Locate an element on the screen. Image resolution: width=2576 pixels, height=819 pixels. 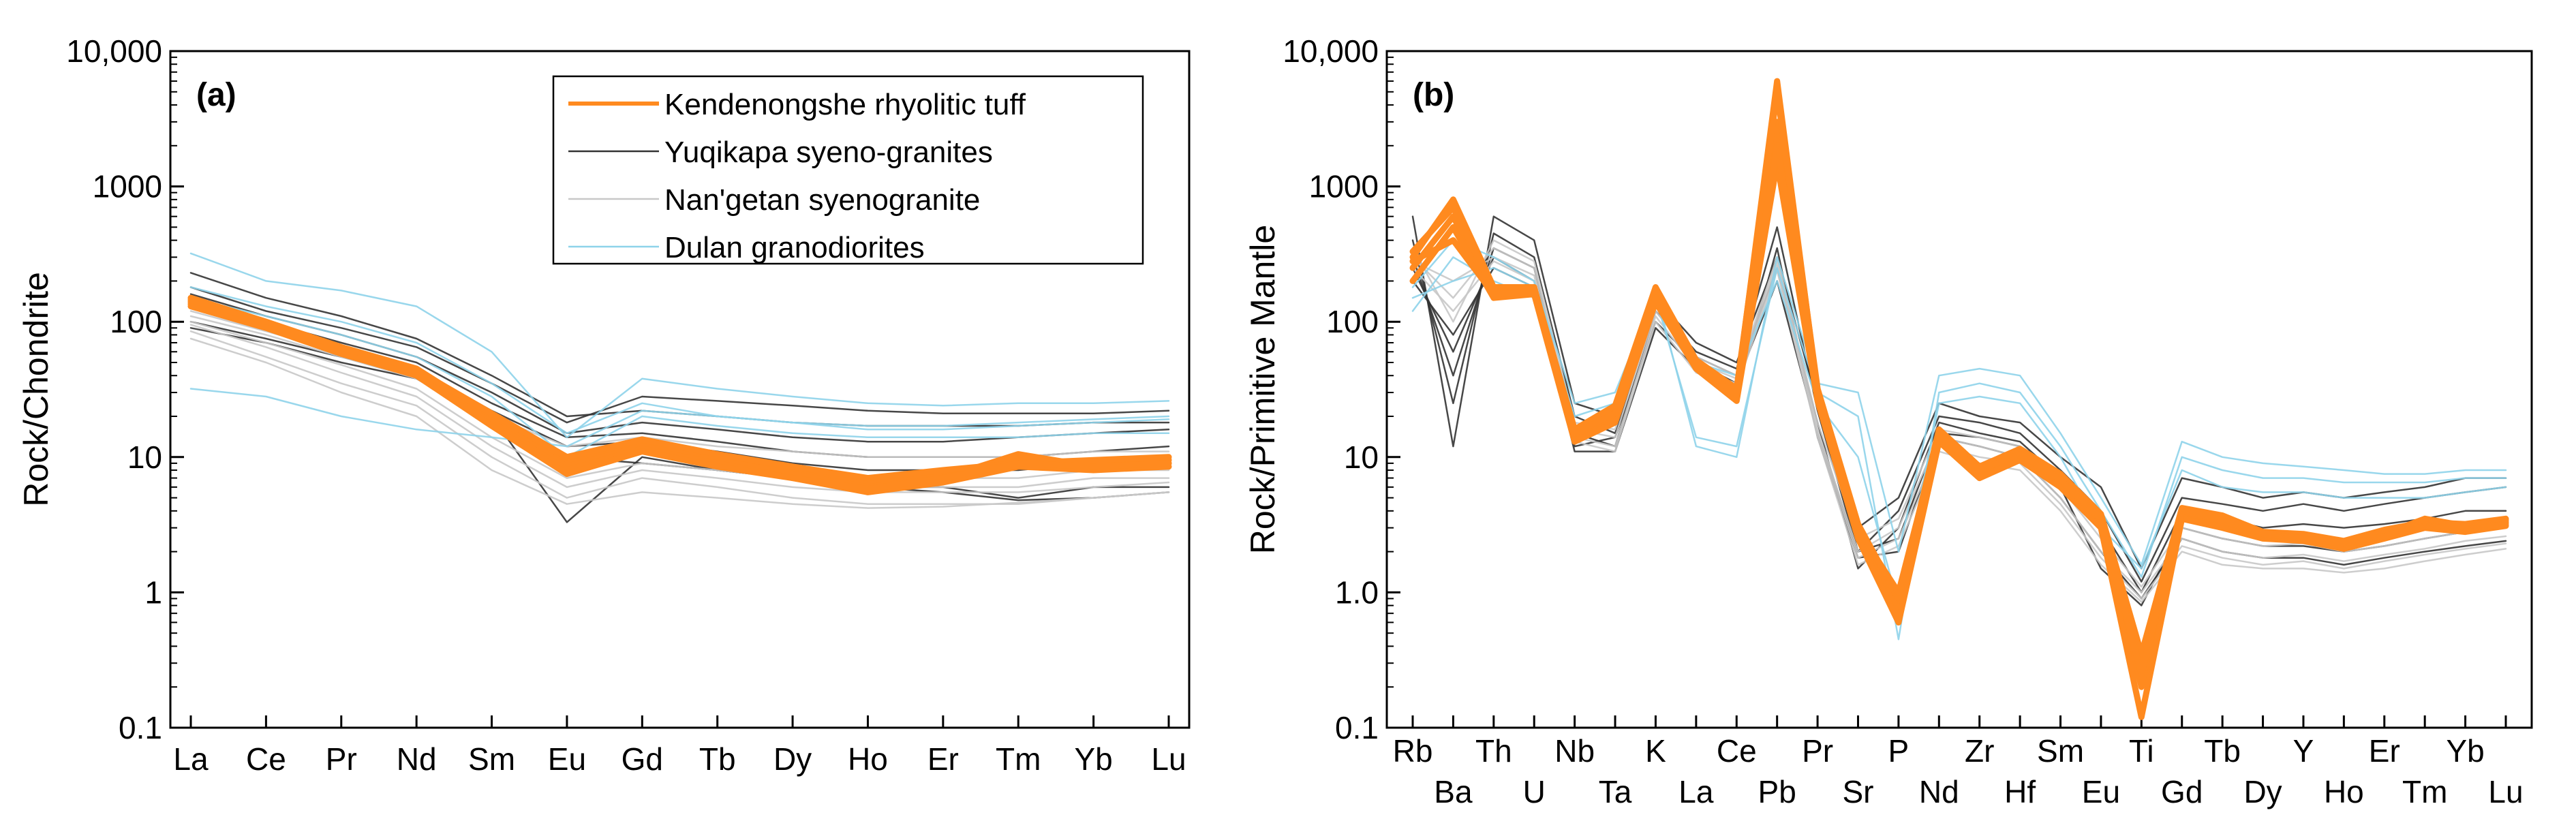
x-tick-label-u: U is located at coordinates (1535, 791).